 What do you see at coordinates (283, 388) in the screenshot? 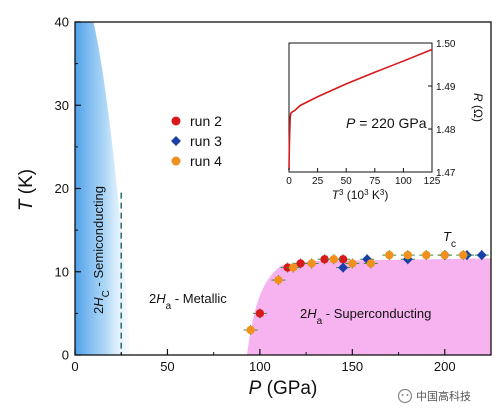
I see `x-axis-title: P (GPa)` at bounding box center [283, 388].